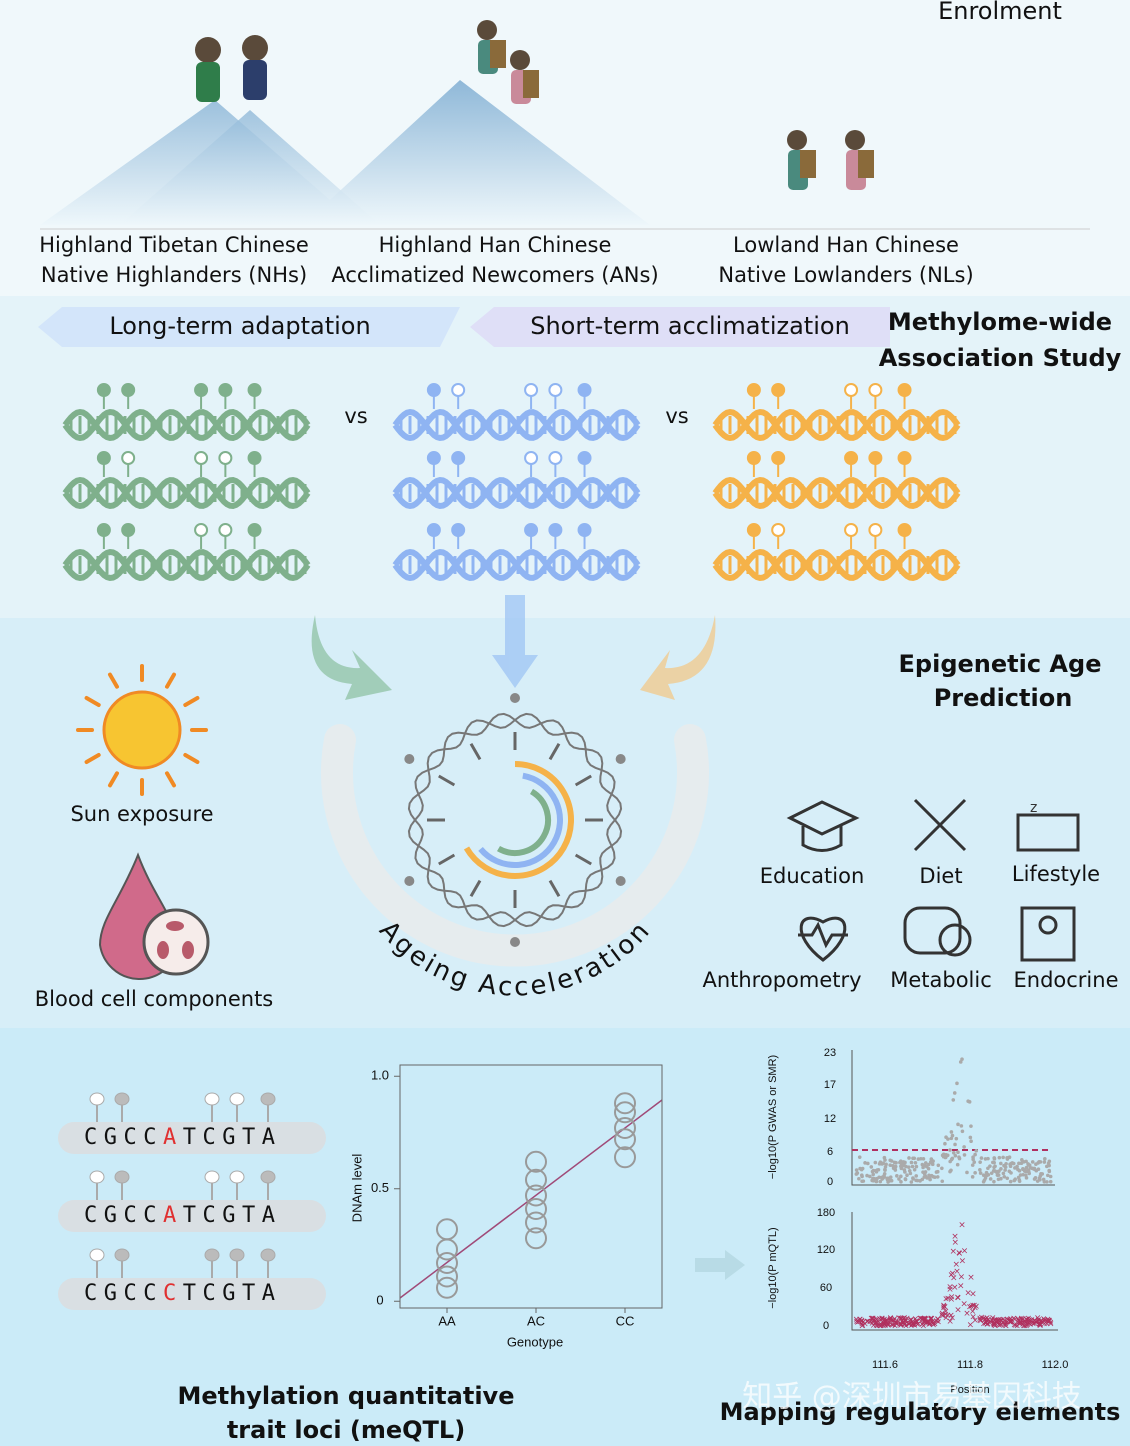 Image resolution: width=1130 pixels, height=1446 pixels. What do you see at coordinates (625, 1320) in the screenshot?
I see `label: CC` at bounding box center [625, 1320].